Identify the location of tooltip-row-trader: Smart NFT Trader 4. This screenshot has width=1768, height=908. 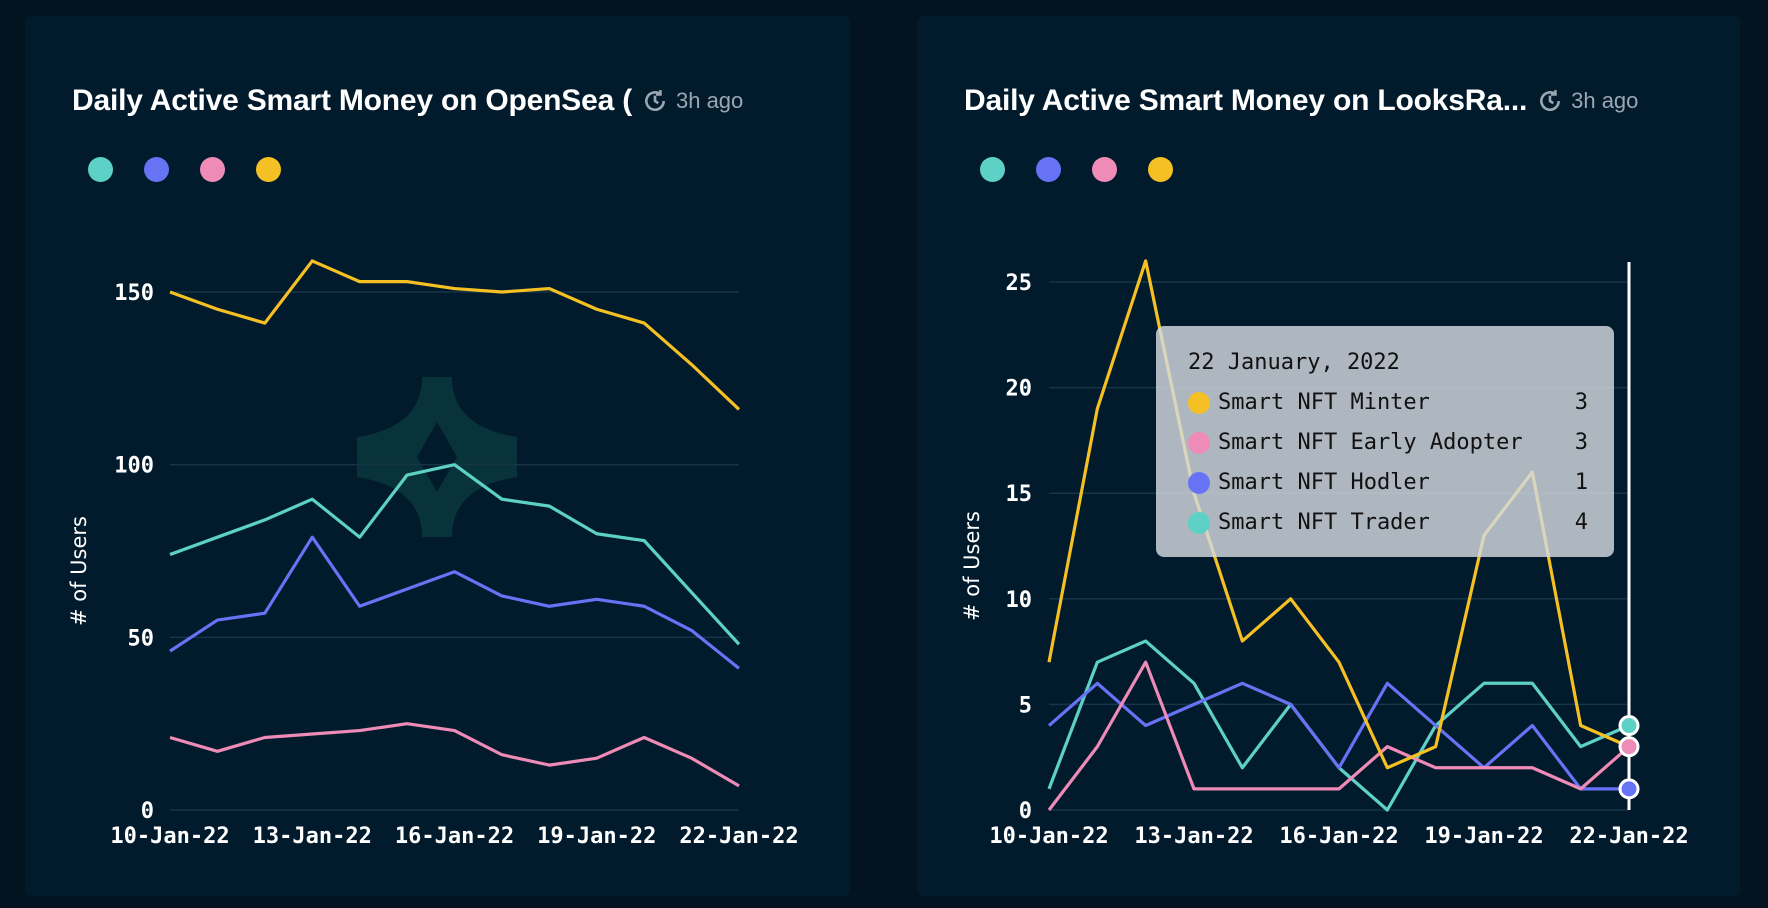
(1388, 522).